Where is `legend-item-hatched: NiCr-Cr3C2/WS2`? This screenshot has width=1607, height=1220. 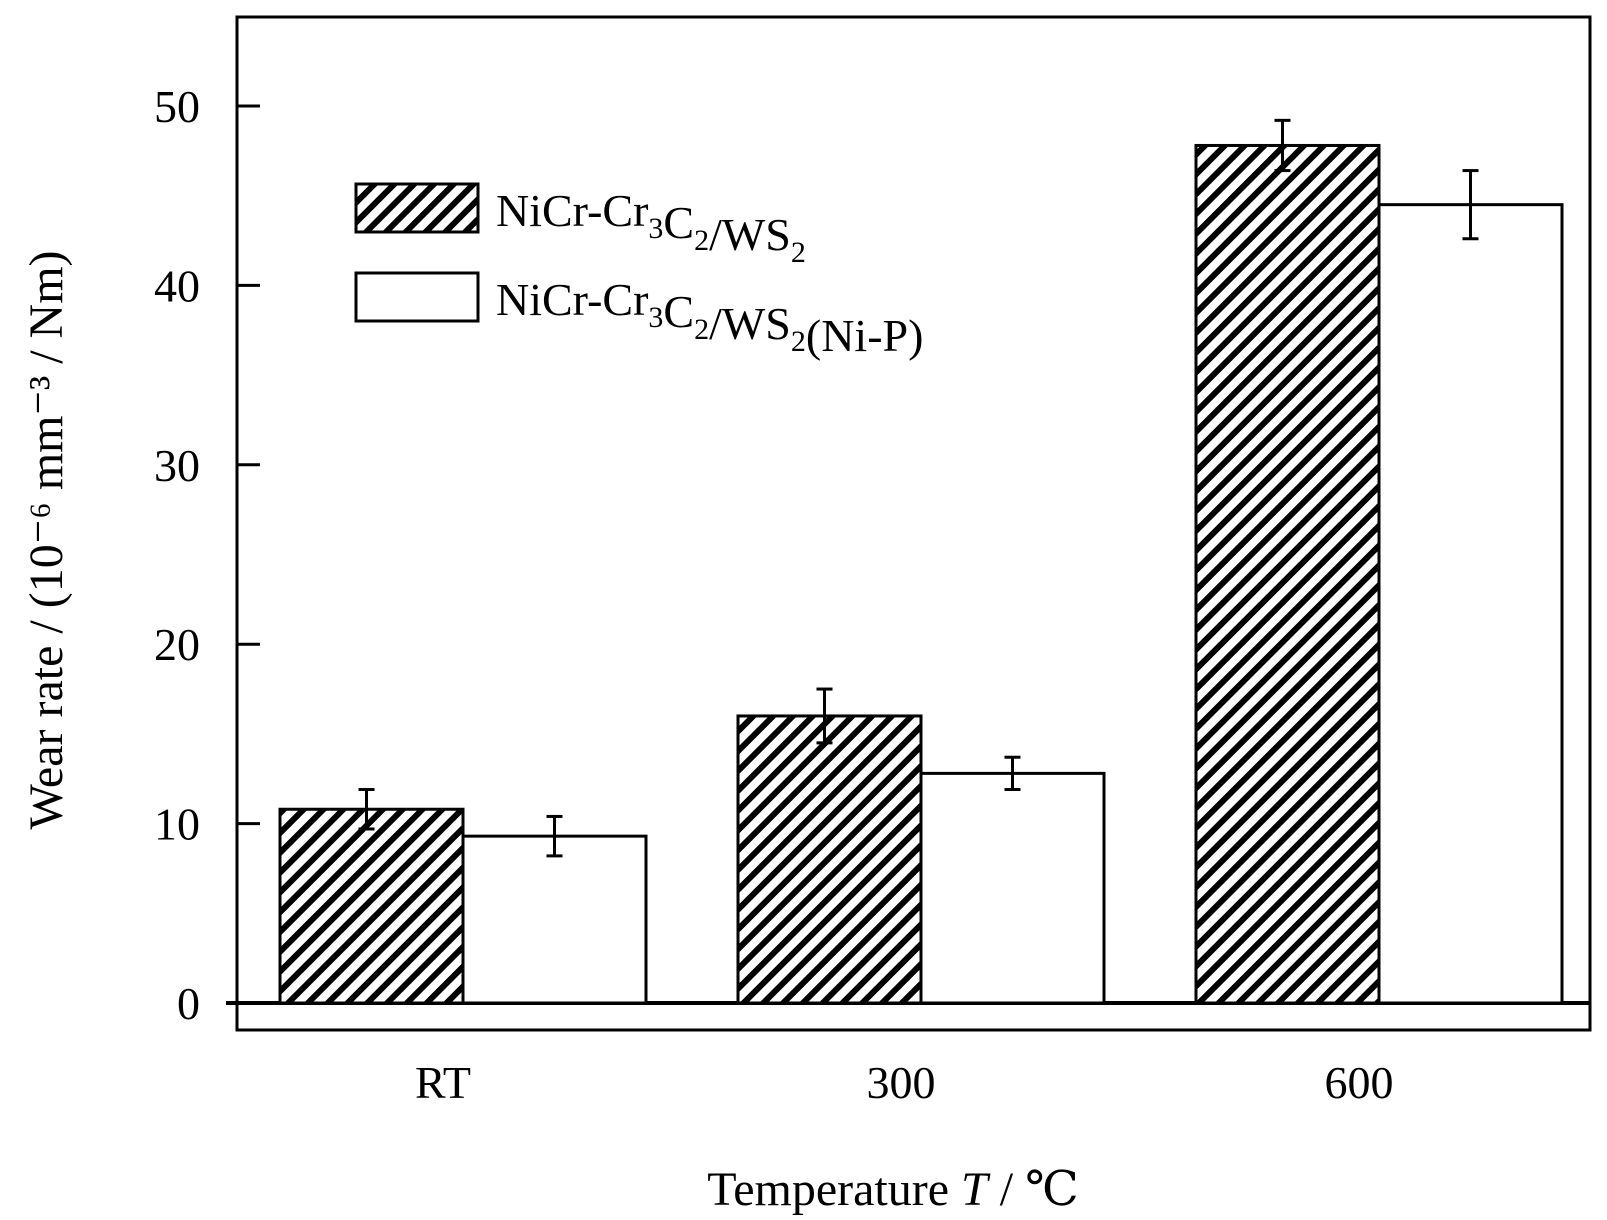 legend-item-hatched: NiCr-Cr3C2/WS2 is located at coordinates (580, 225).